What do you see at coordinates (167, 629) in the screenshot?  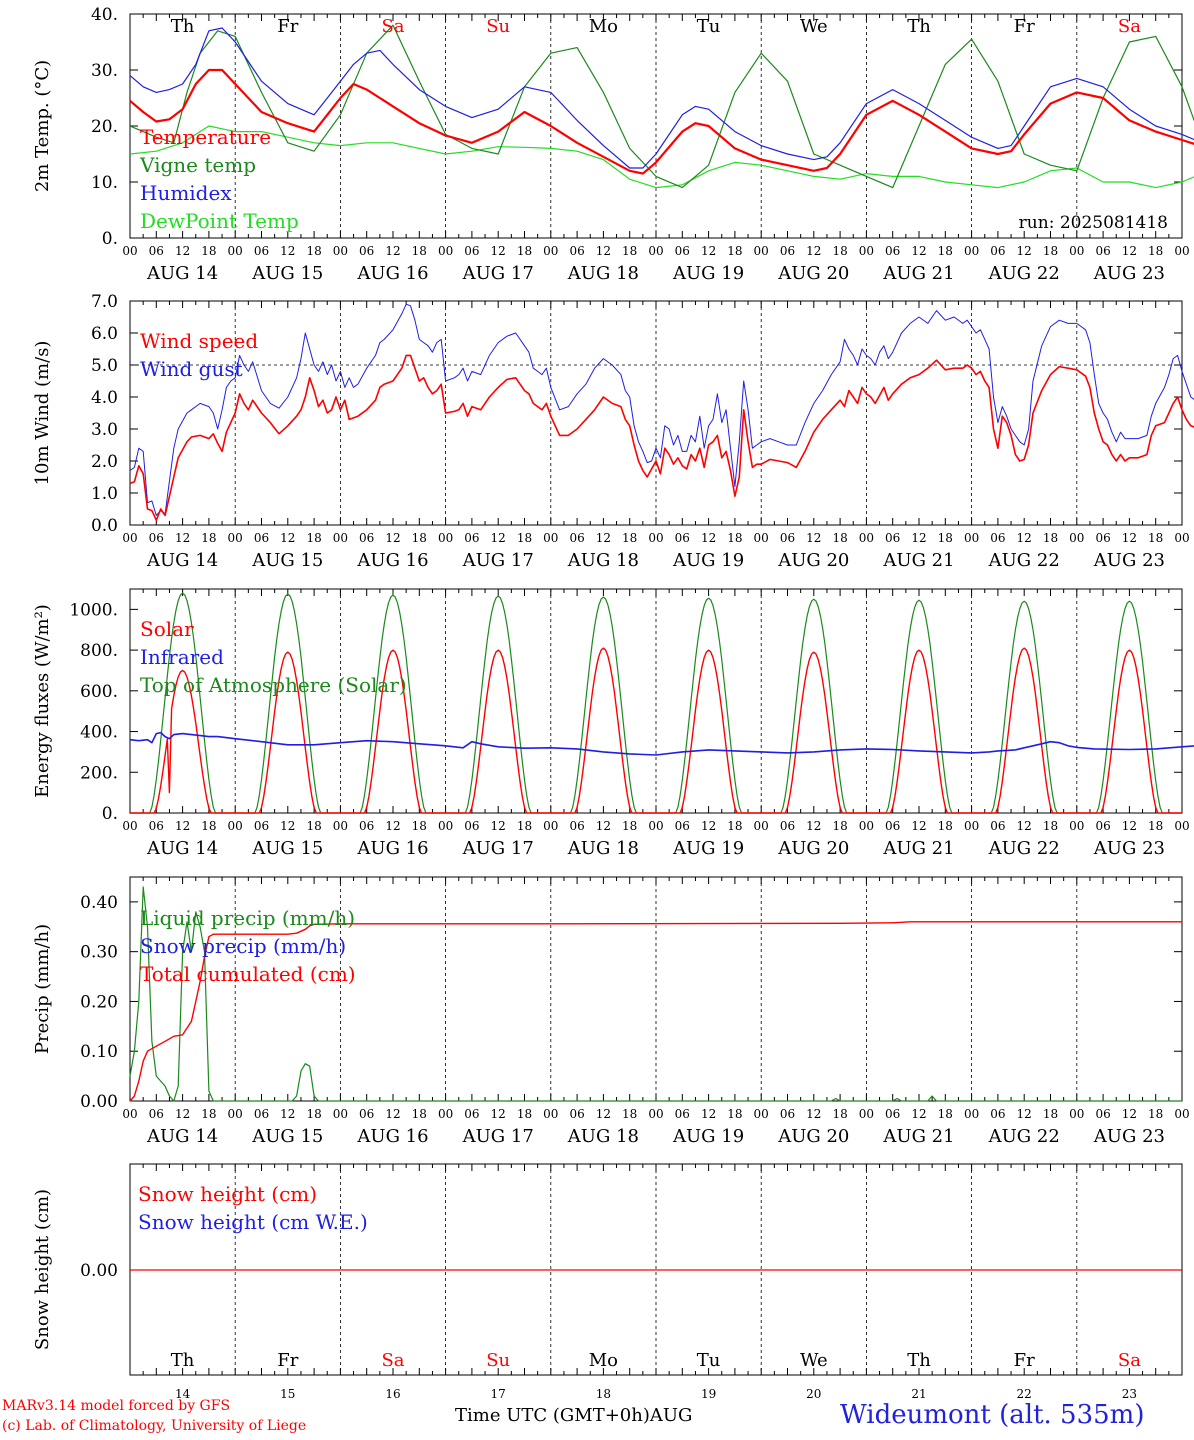 I see `legend-solar: Solar` at bounding box center [167, 629].